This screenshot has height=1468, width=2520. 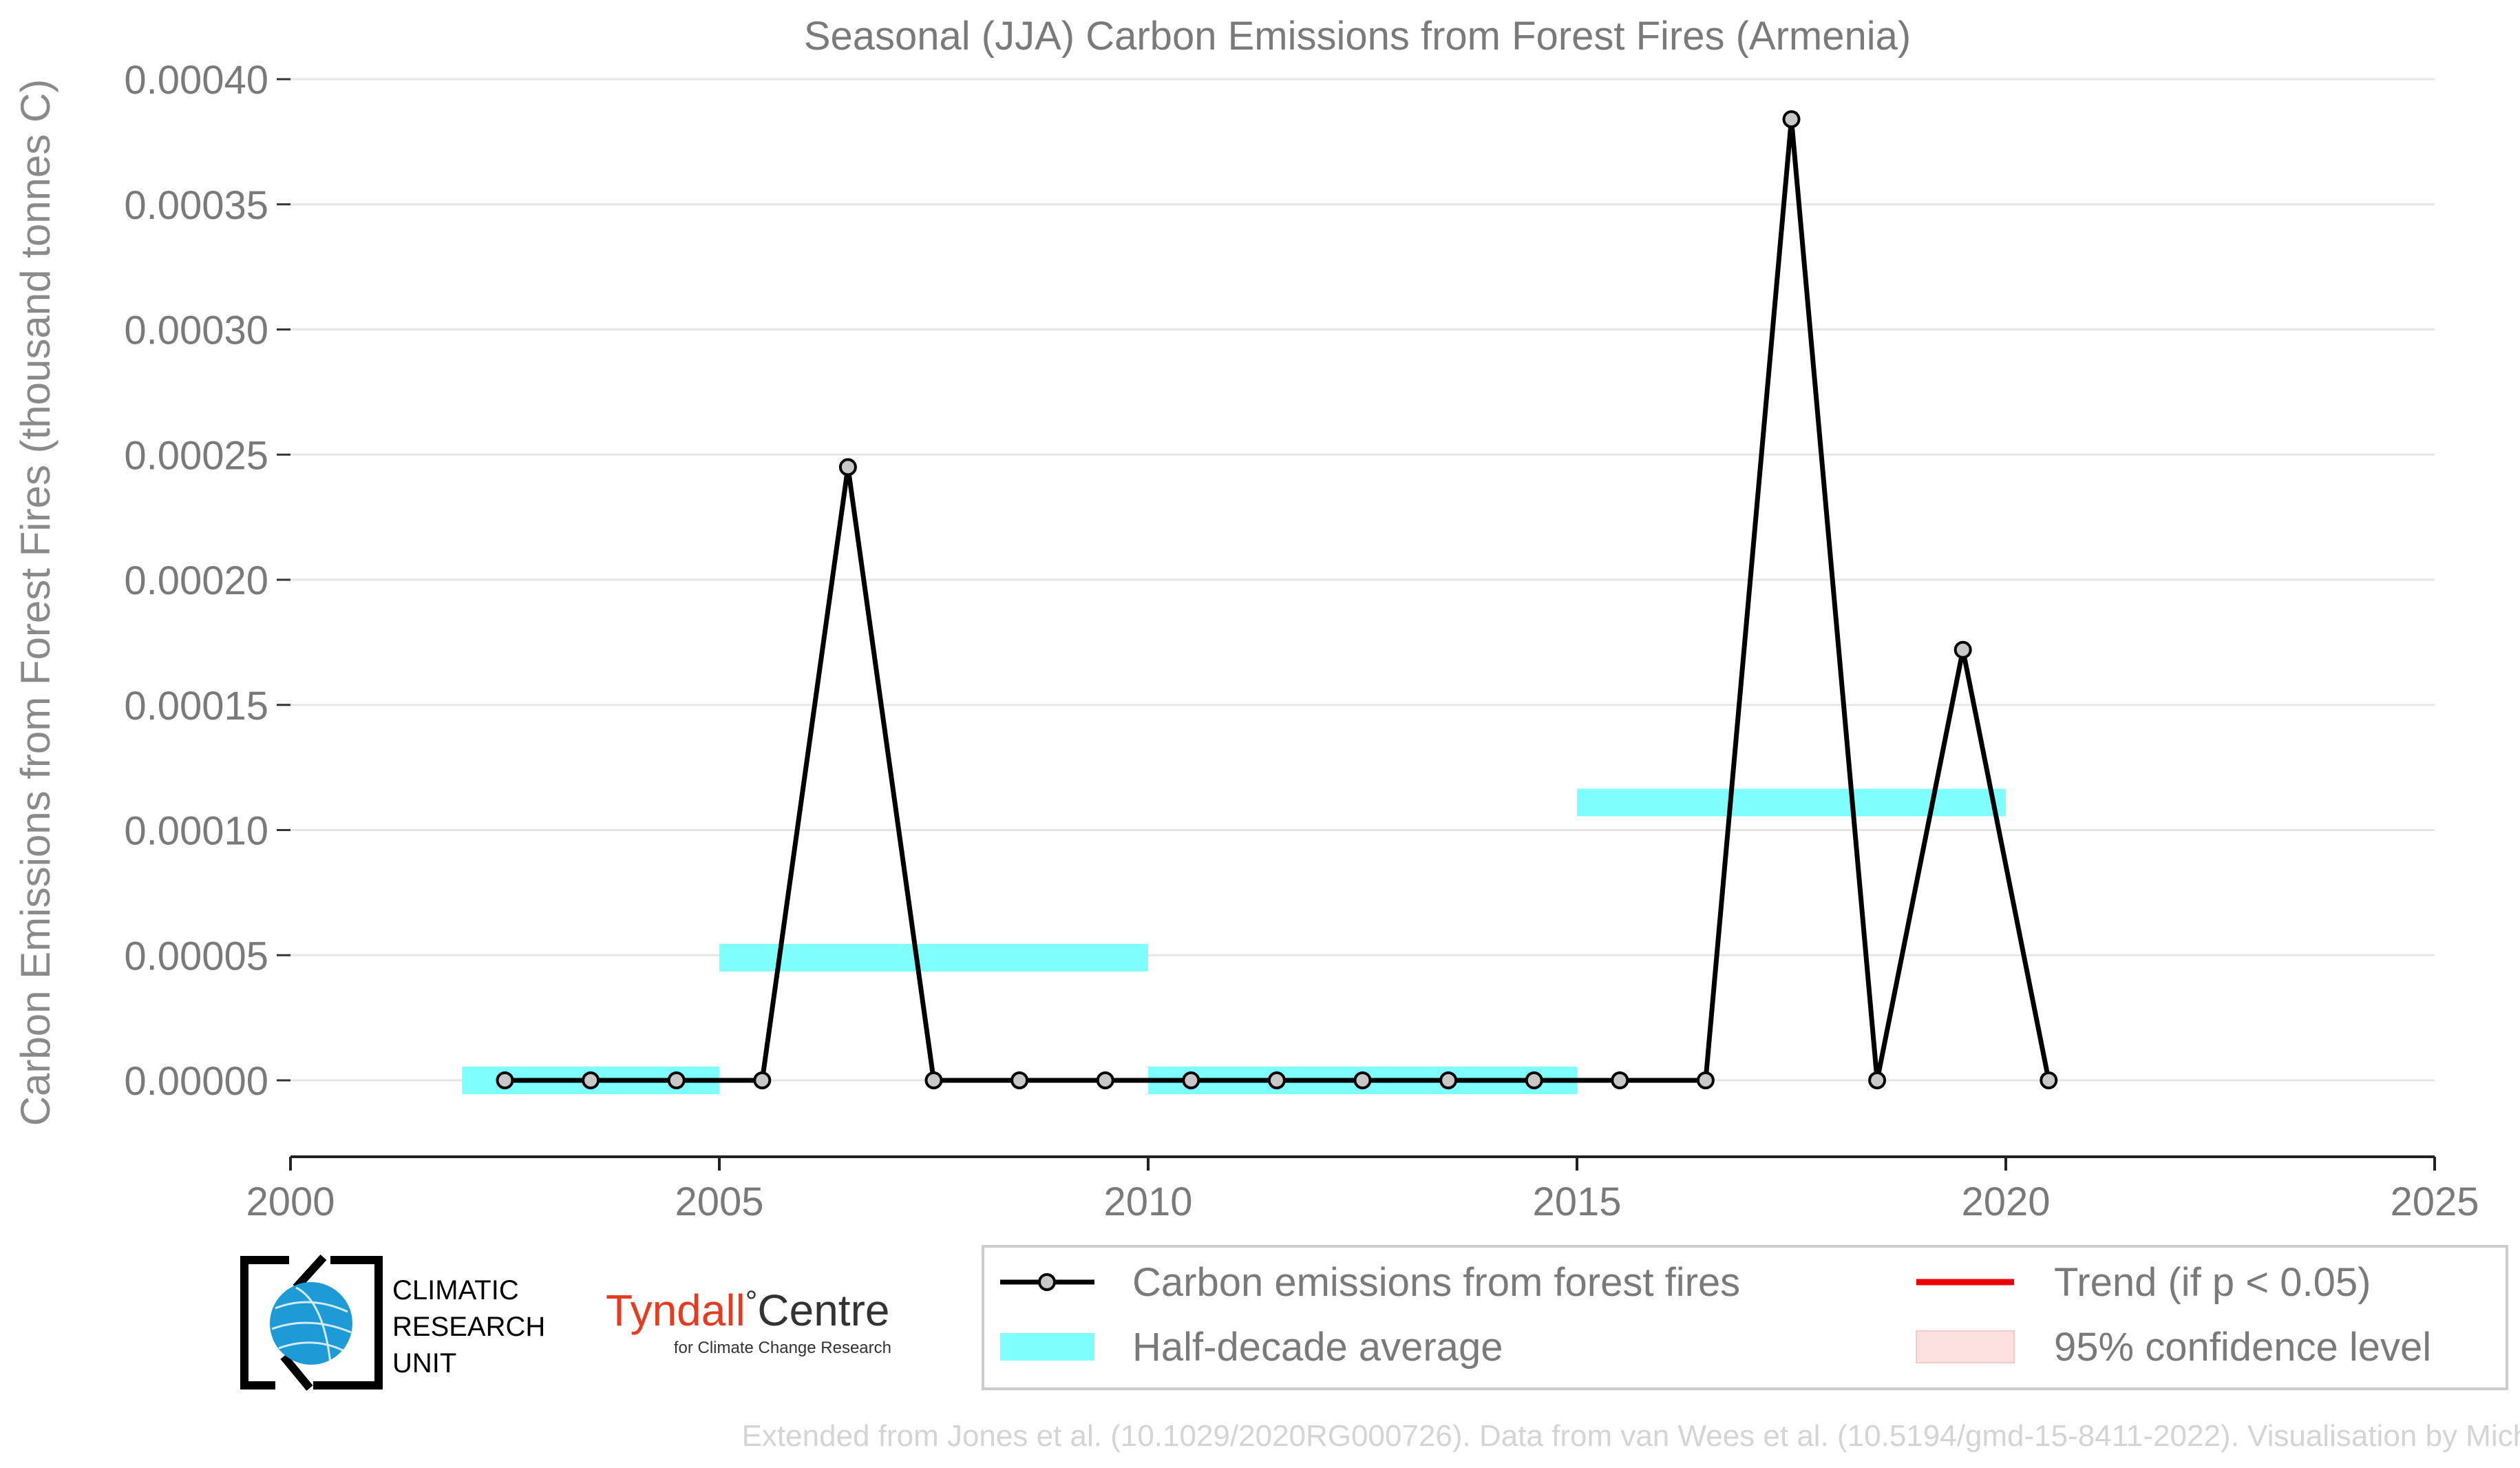 I want to click on y-tick-label: 0.00030, so click(x=196, y=330).